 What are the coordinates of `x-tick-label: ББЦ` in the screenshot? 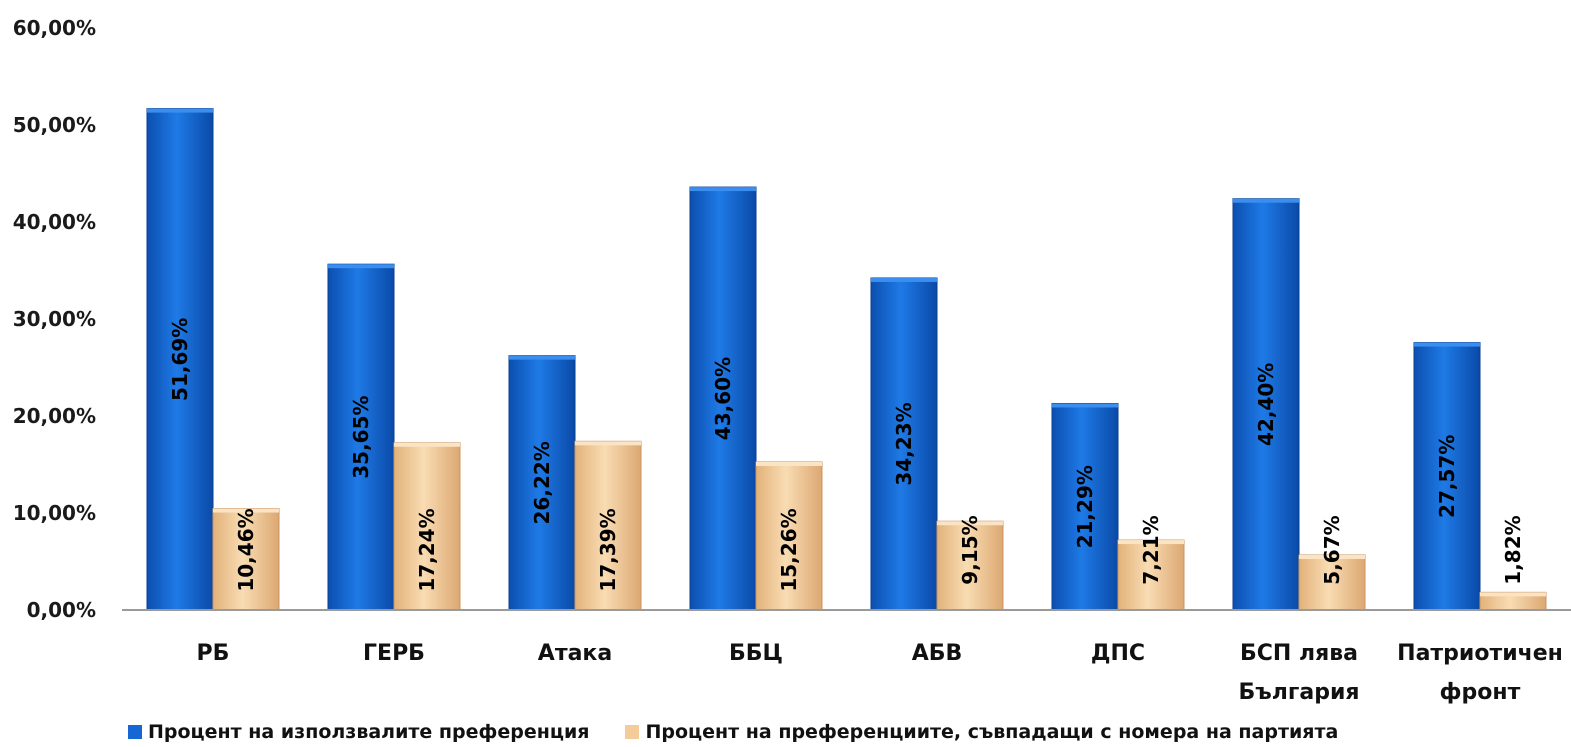 It's located at (756, 653).